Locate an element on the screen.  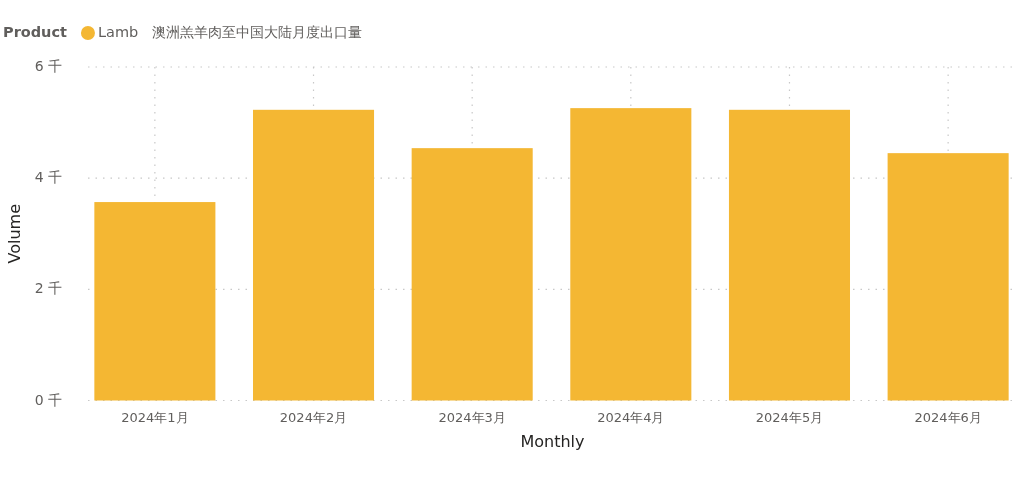
y-tick-label: 6 千 is located at coordinates (48, 66).